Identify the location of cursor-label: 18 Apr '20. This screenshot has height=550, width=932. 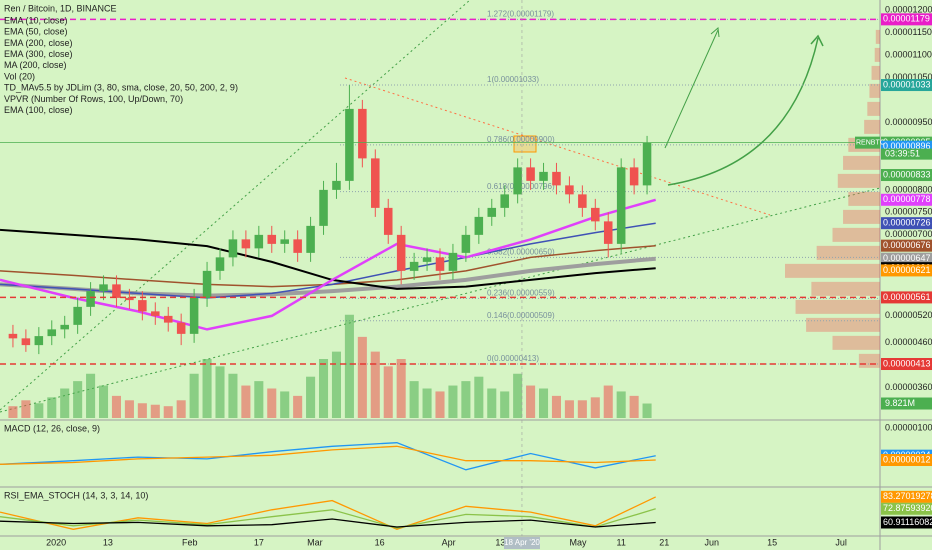
(522, 542).